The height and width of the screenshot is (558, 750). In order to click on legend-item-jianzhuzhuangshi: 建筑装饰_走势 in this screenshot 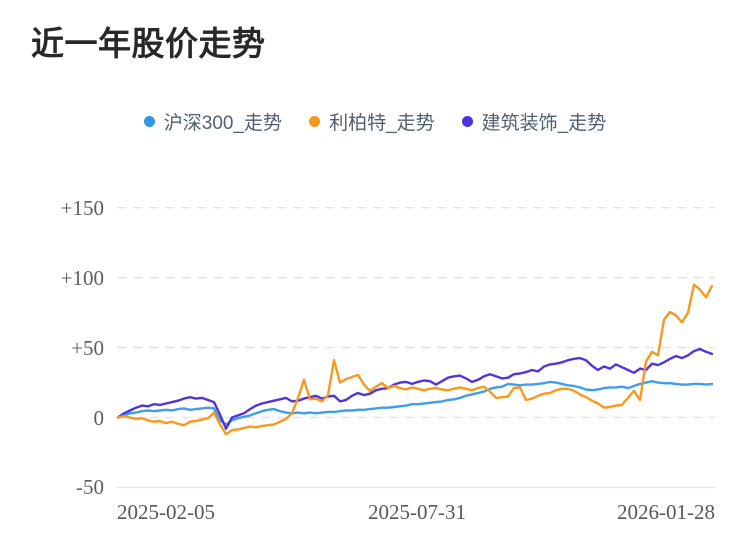, I will do `click(534, 121)`.